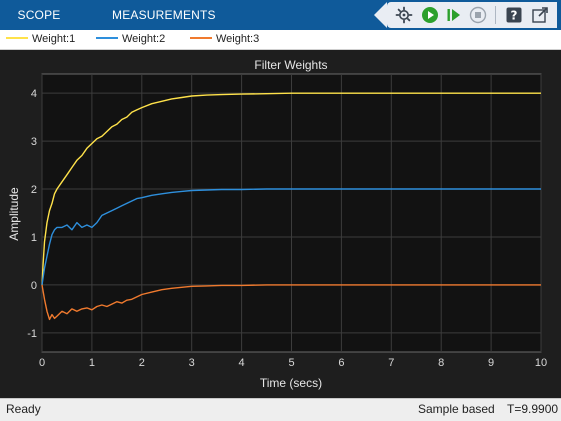  I want to click on status-ready: Ready, so click(23, 409).